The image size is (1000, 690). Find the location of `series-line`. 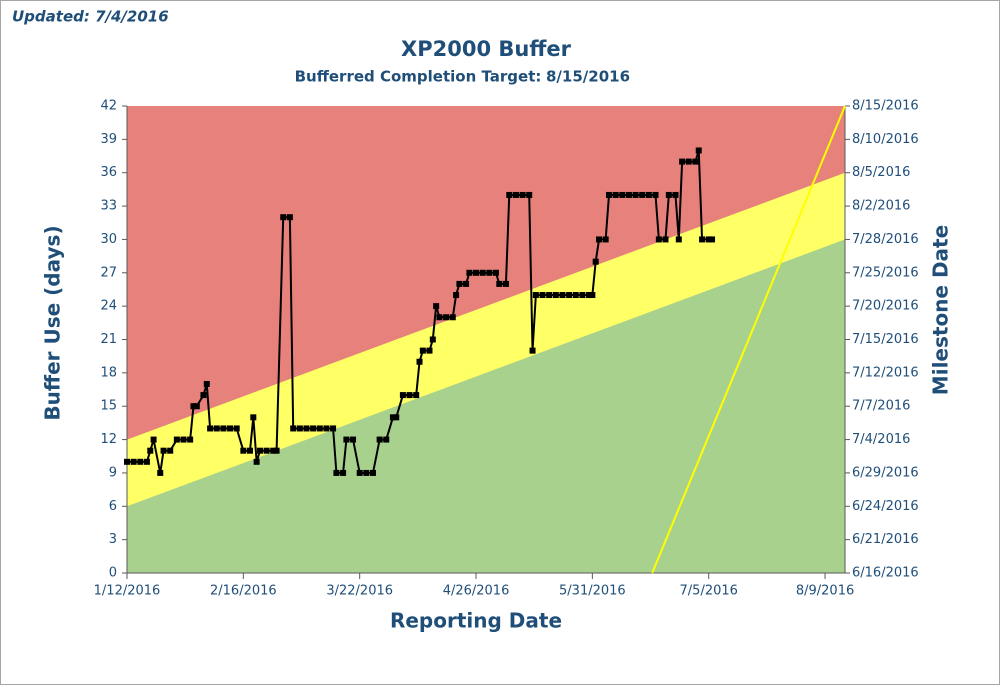

series-line is located at coordinates (748, 339).